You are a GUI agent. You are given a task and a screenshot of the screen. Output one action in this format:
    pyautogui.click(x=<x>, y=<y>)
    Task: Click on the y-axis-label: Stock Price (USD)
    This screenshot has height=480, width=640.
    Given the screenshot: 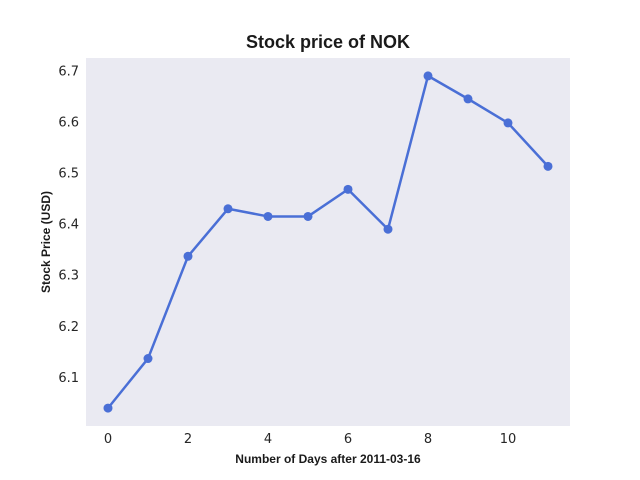 What is the action you would take?
    pyautogui.click(x=46, y=242)
    